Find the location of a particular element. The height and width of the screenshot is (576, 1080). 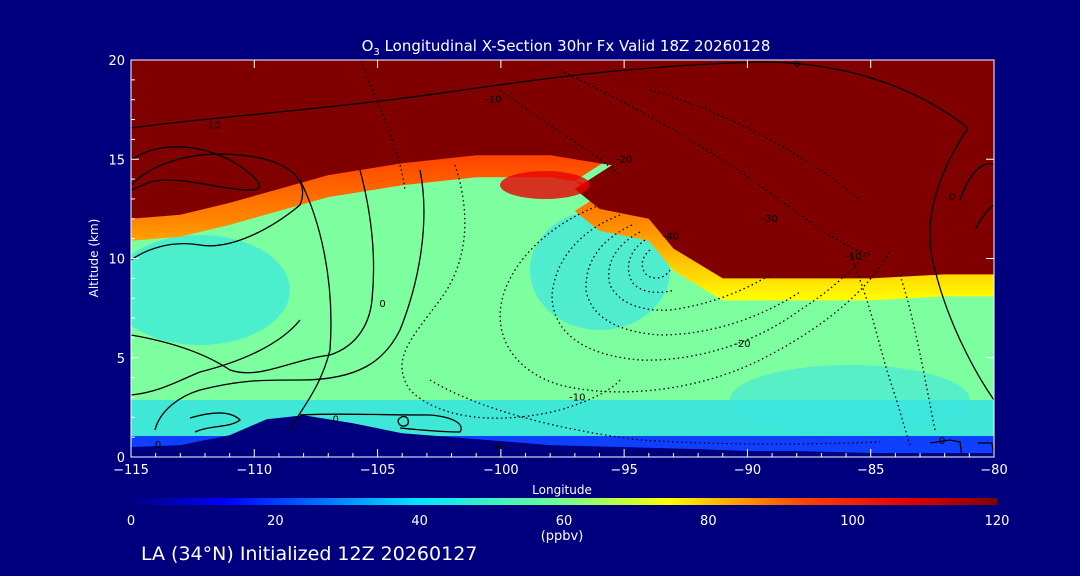

colorbar-ticks: 0 20 40 60 80 100 120 is located at coordinates (568, 521).